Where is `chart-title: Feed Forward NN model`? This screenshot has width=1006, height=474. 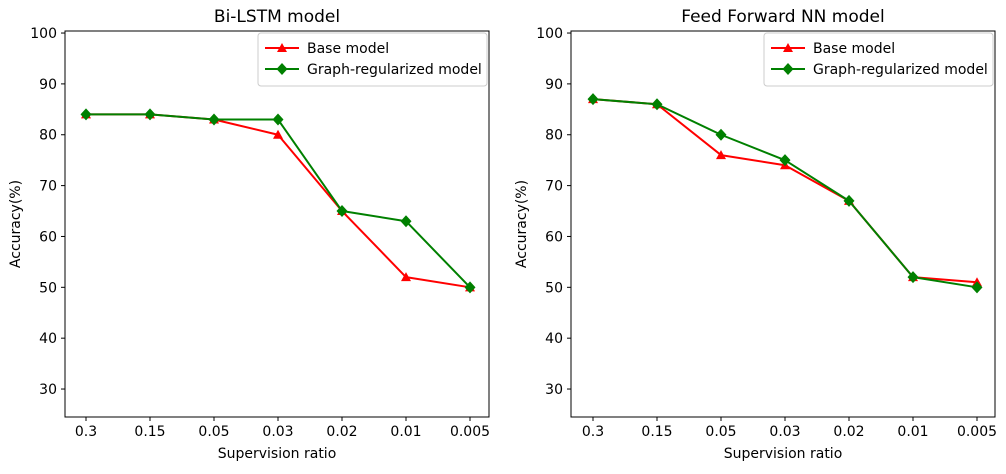
chart-title: Feed Forward NN model is located at coordinates (783, 17).